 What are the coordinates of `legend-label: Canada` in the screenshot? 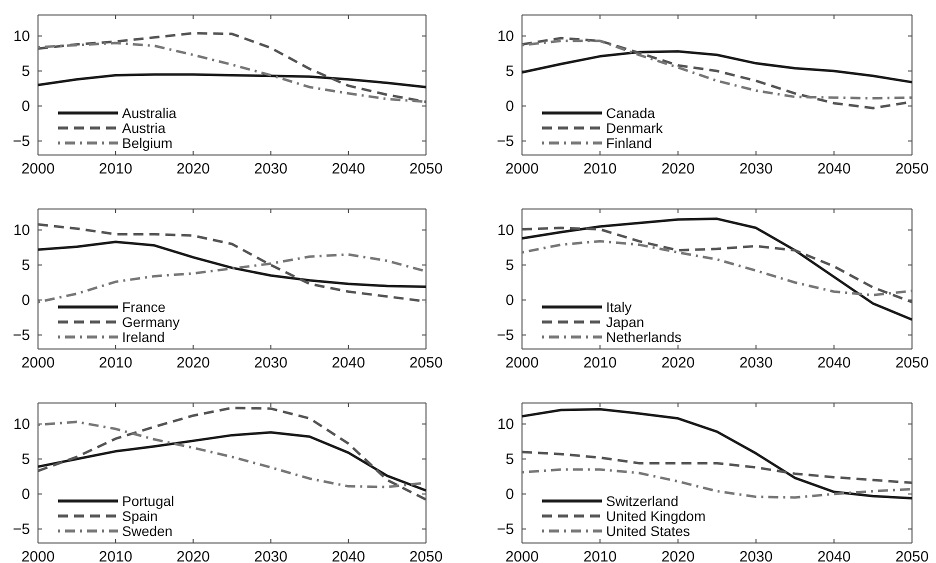 It's located at (631, 113).